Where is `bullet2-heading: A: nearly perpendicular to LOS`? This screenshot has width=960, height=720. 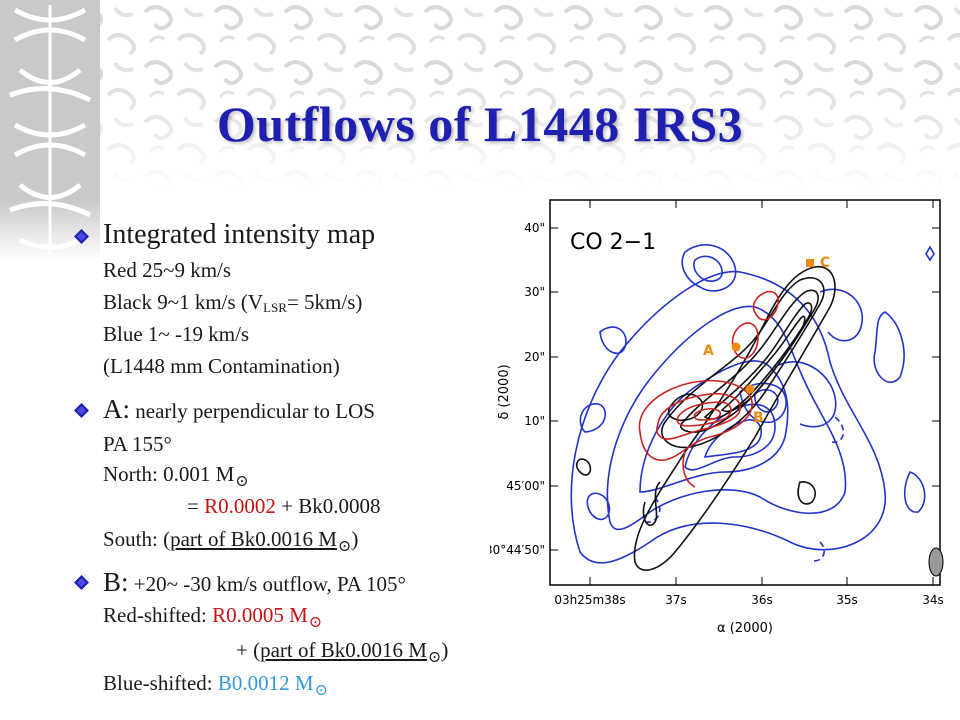 bullet2-heading: A: nearly perpendicular to LOS is located at coordinates (239, 409).